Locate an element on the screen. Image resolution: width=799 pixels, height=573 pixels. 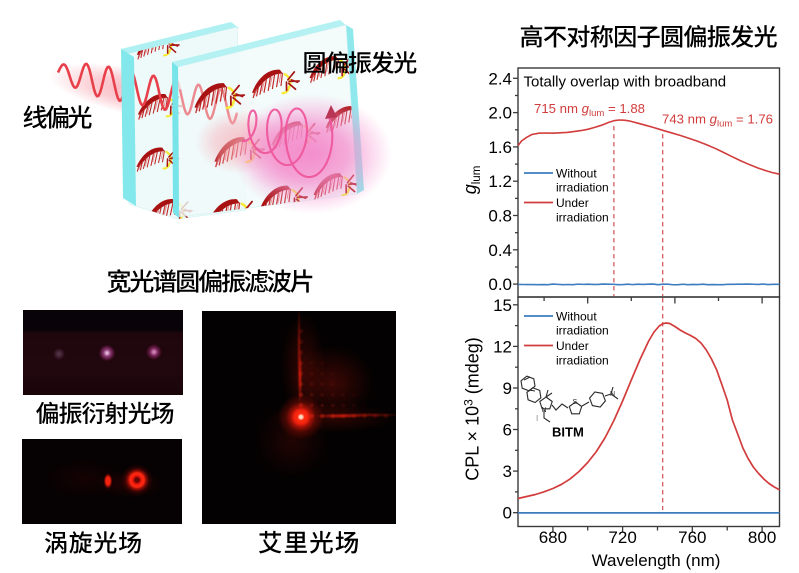
svg-text: 1.6 is located at coordinates (500, 147).